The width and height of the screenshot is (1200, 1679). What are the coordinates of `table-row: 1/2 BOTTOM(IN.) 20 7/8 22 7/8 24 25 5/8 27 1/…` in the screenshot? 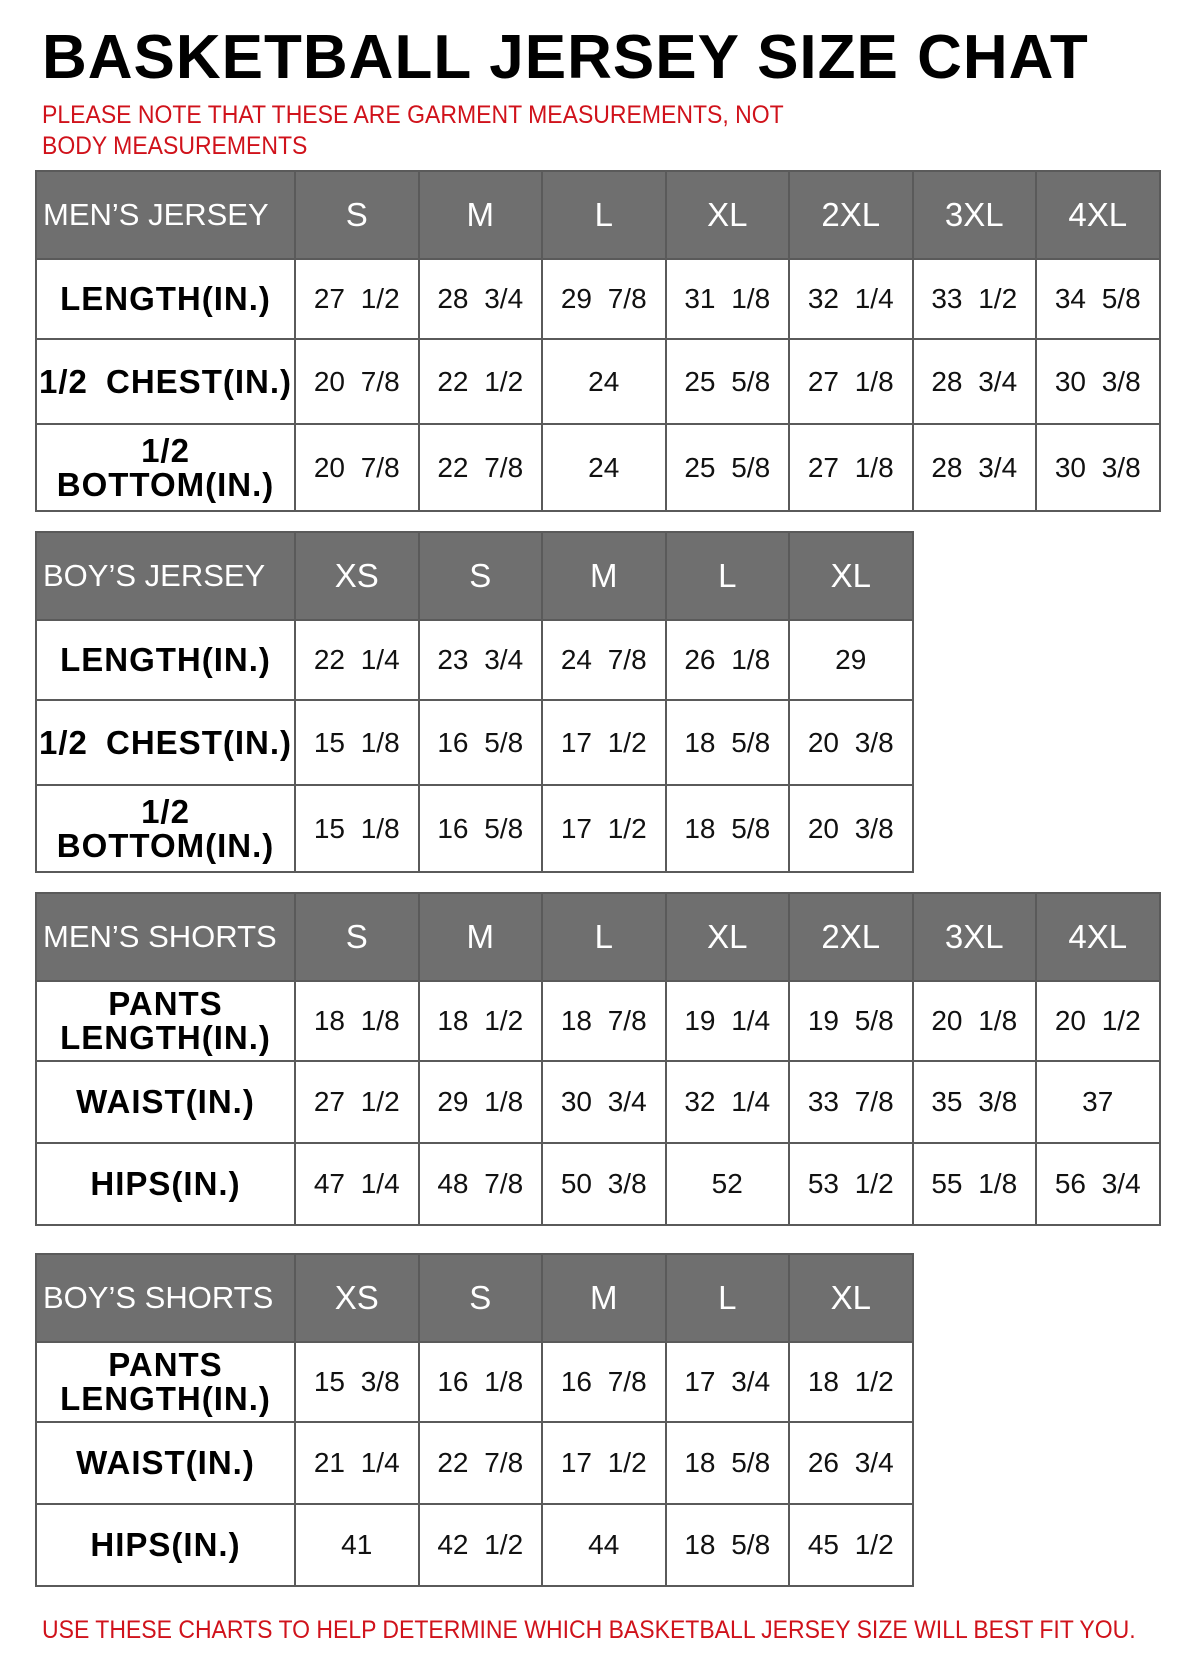 It's located at (598, 467).